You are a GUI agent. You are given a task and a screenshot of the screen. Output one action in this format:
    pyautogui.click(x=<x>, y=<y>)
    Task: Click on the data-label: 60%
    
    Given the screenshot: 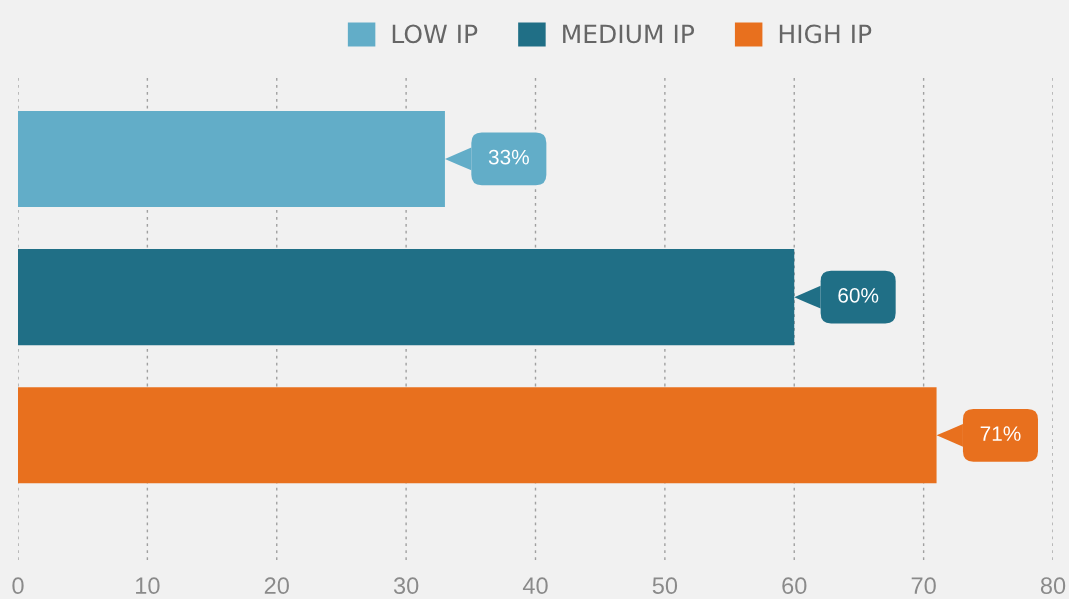 What is the action you would take?
    pyautogui.click(x=858, y=295)
    